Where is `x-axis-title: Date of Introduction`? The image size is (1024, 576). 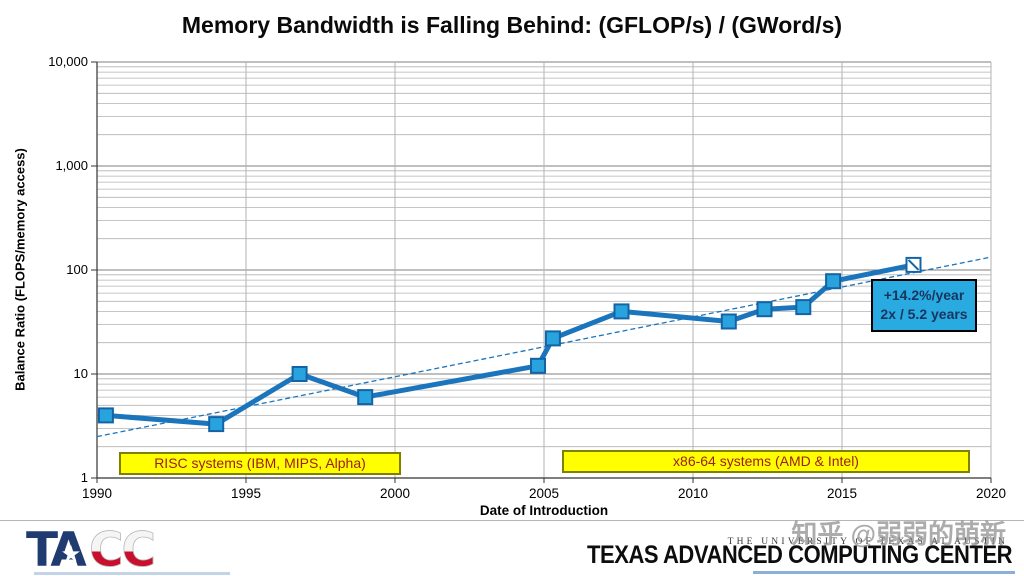 x-axis-title: Date of Introduction is located at coordinates (544, 510).